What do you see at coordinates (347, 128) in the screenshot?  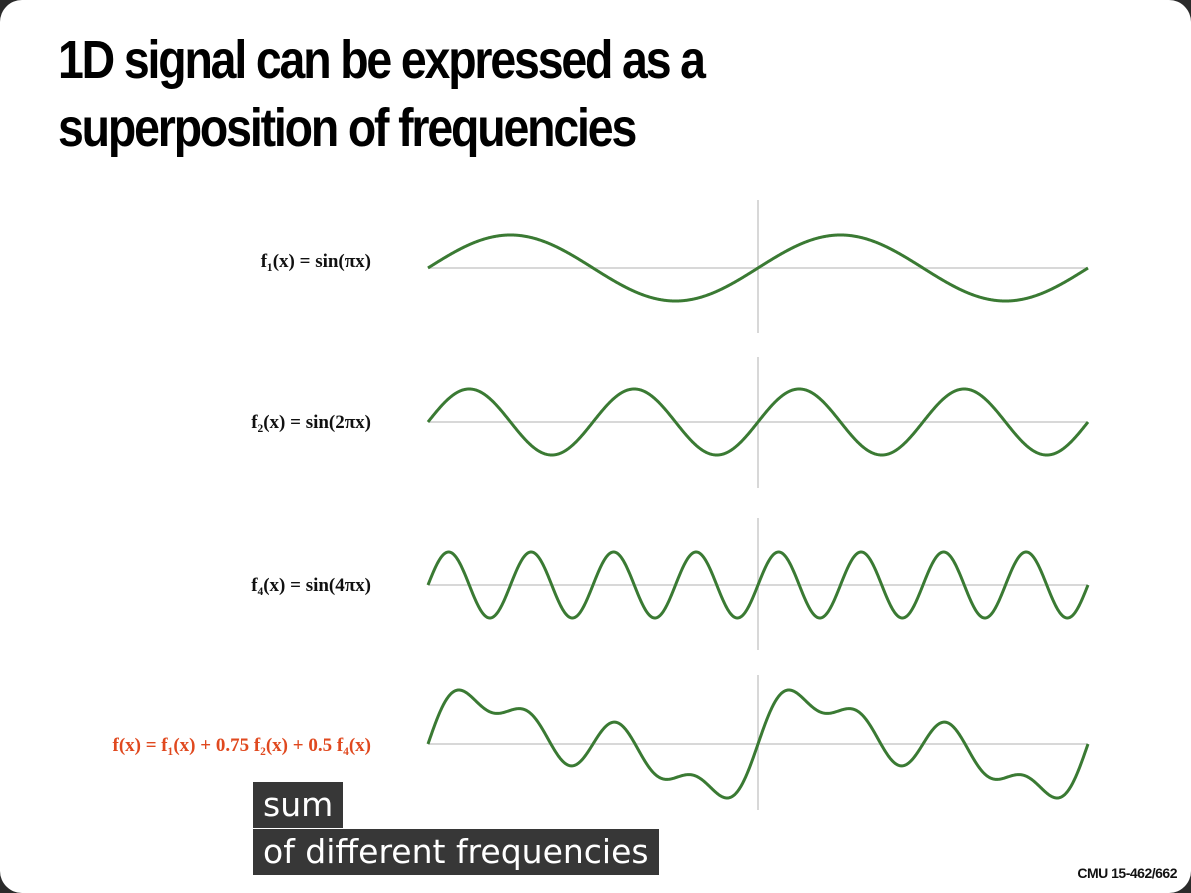 I see `title-line-2: superposition of frequencies` at bounding box center [347, 128].